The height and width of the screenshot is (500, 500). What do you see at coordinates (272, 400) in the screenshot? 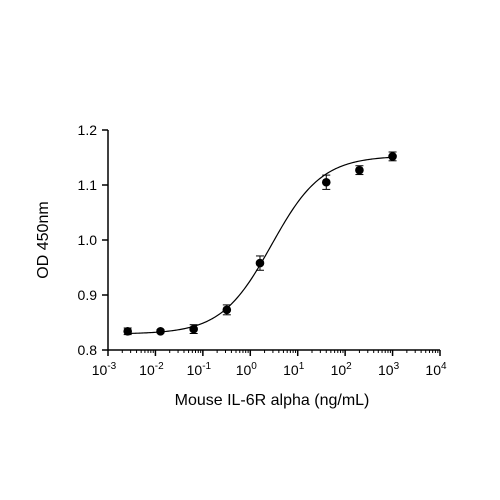
I see `x-axis-title: Mouse IL-6R alpha (ng/mL)` at bounding box center [272, 400].